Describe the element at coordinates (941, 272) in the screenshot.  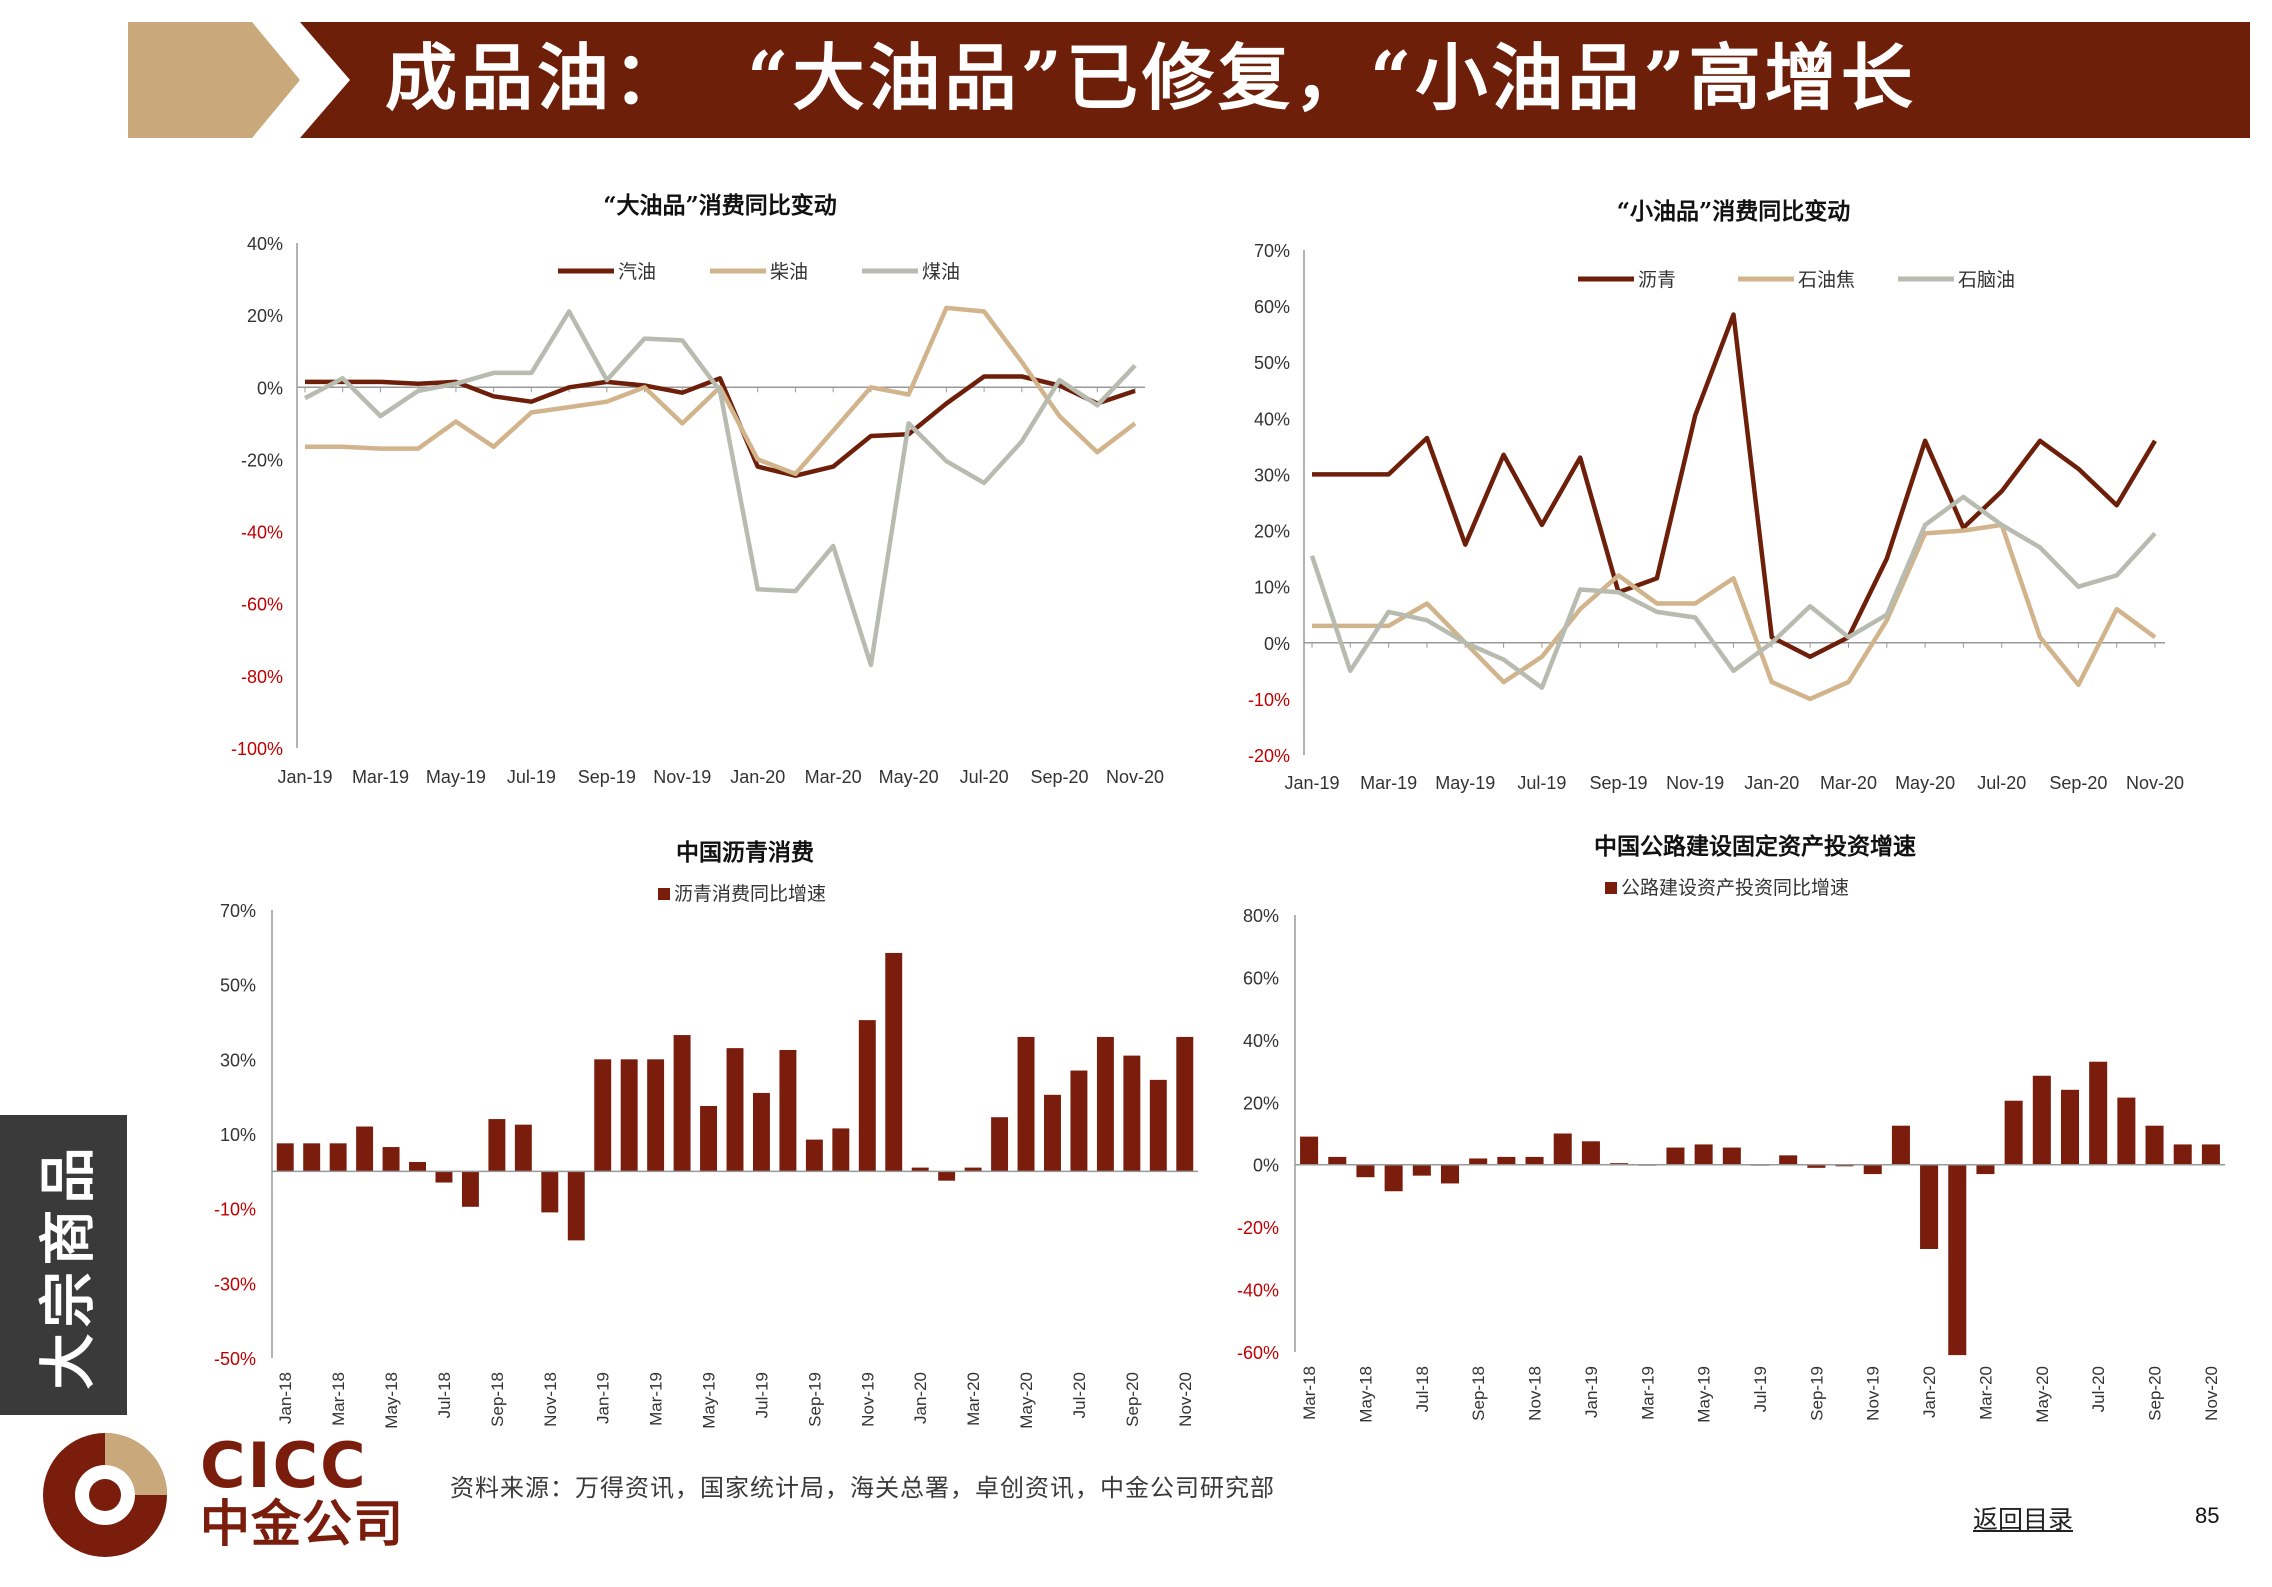
I see `legend-label: 煤油` at that location.